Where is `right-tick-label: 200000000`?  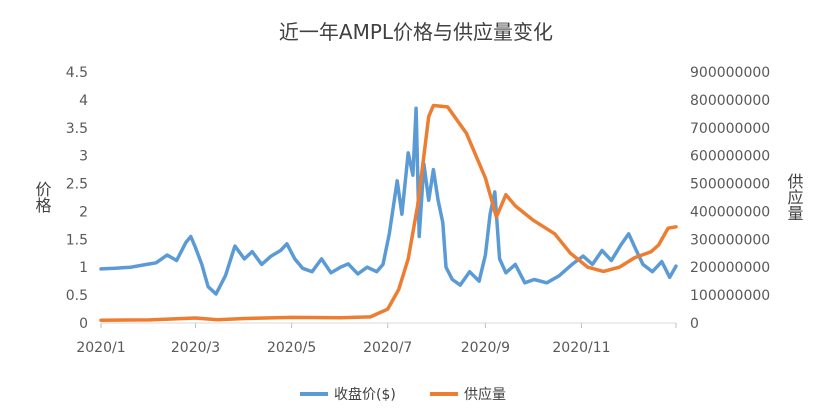 right-tick-label: 200000000 is located at coordinates (730, 268).